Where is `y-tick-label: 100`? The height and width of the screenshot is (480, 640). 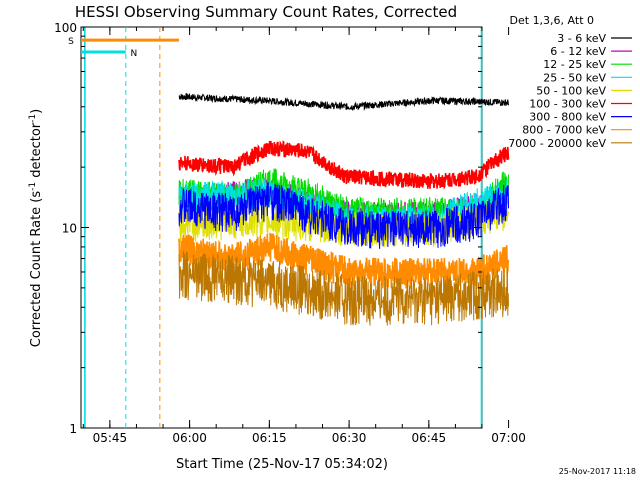 y-tick-label: 100 is located at coordinates (65, 28).